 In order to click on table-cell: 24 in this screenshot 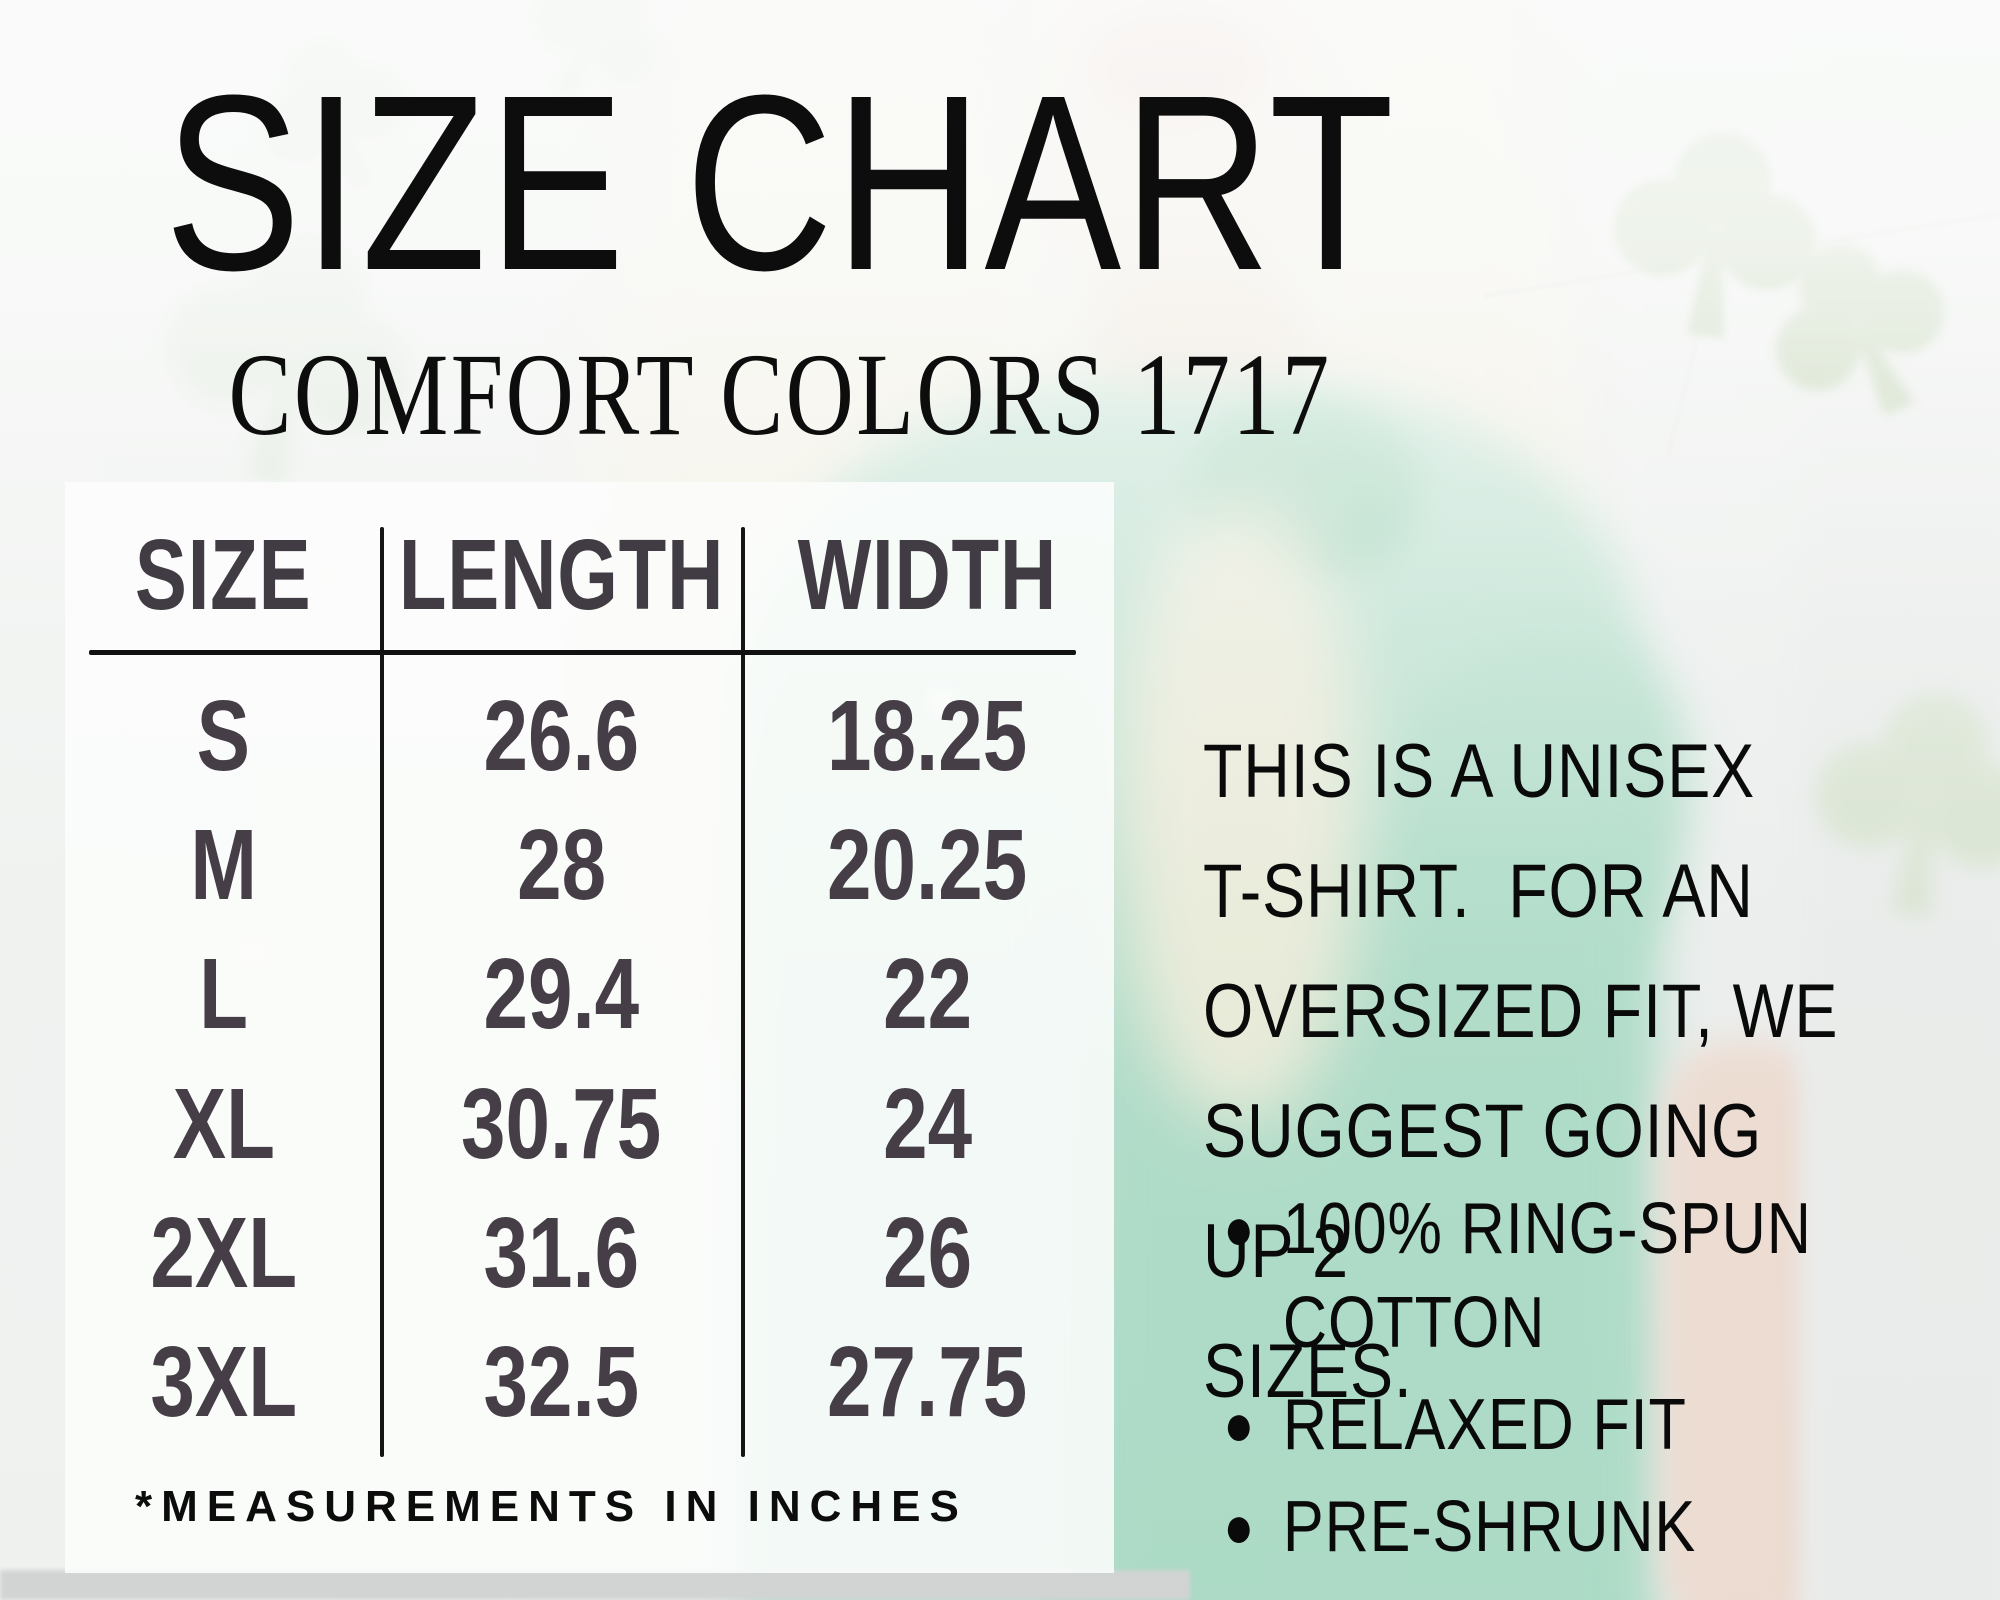, I will do `click(927, 1123)`.